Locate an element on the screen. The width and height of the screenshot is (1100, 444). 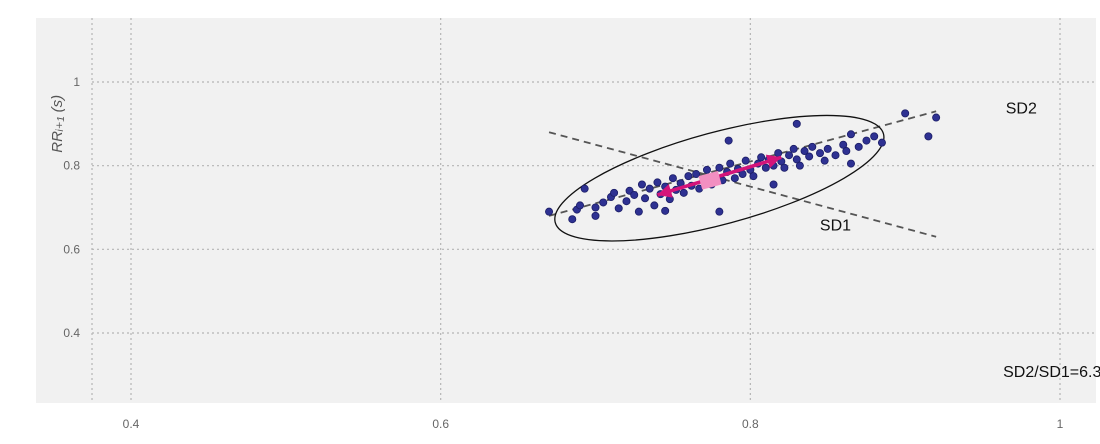
annotation-sd1: SD1 is located at coordinates (835, 226).